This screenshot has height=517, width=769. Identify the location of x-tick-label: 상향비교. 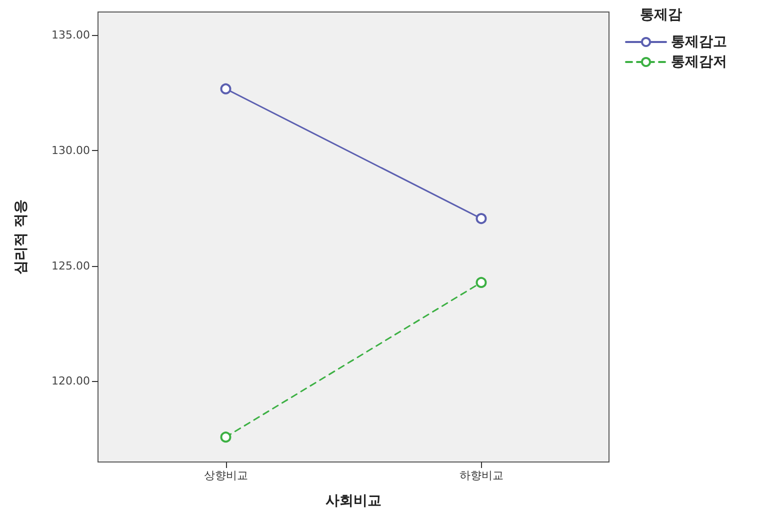
(226, 475).